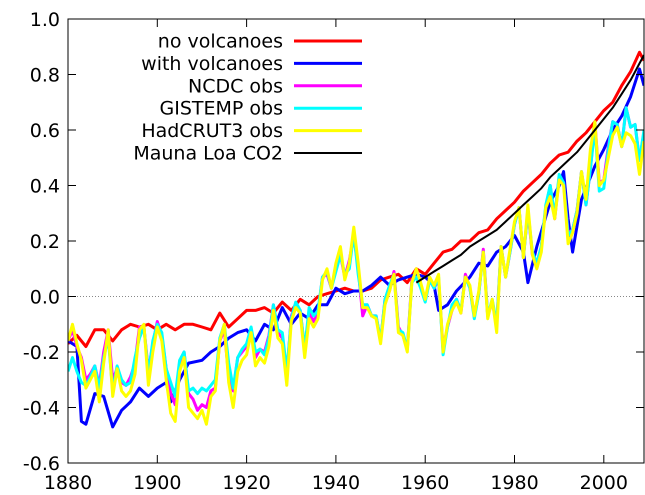 The image size is (645, 495). Describe the element at coordinates (45, 76) in the screenshot. I see `y-tick-label: 0.8` at that location.